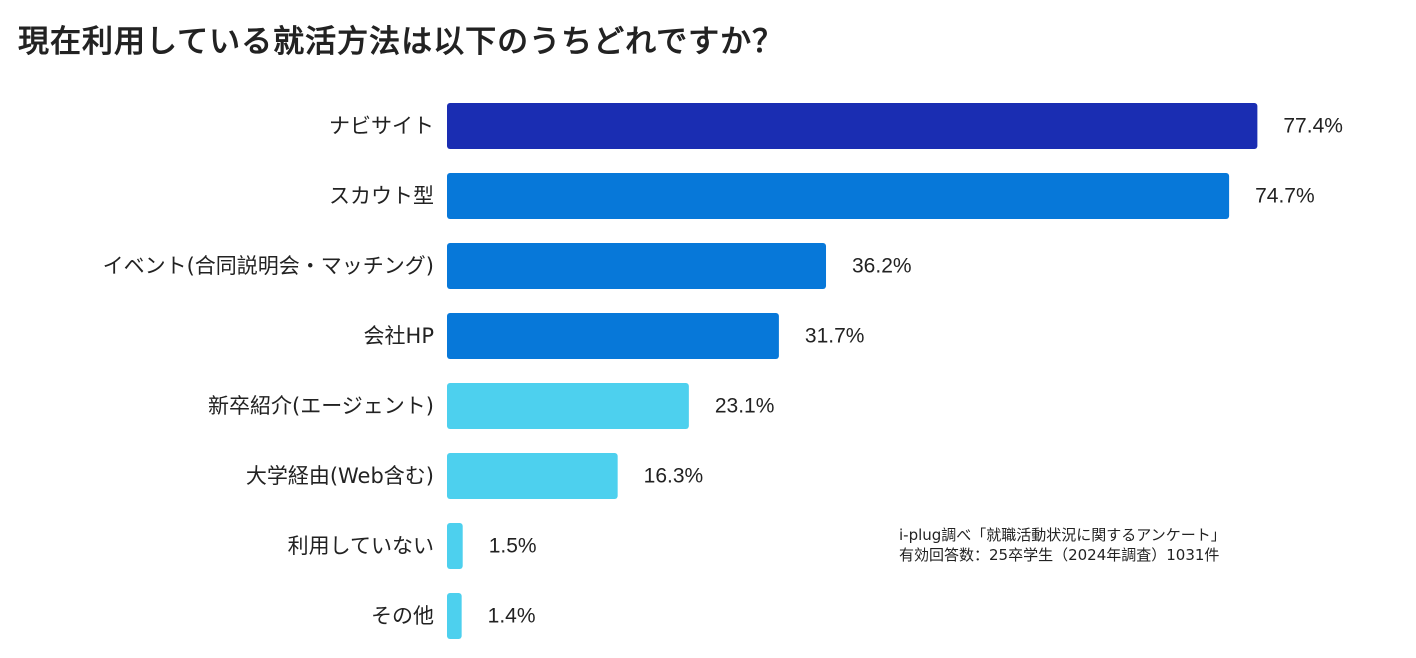  What do you see at coordinates (321, 406) in the screenshot?
I see `category-label-4: 新卒紹介(エージェント)` at bounding box center [321, 406].